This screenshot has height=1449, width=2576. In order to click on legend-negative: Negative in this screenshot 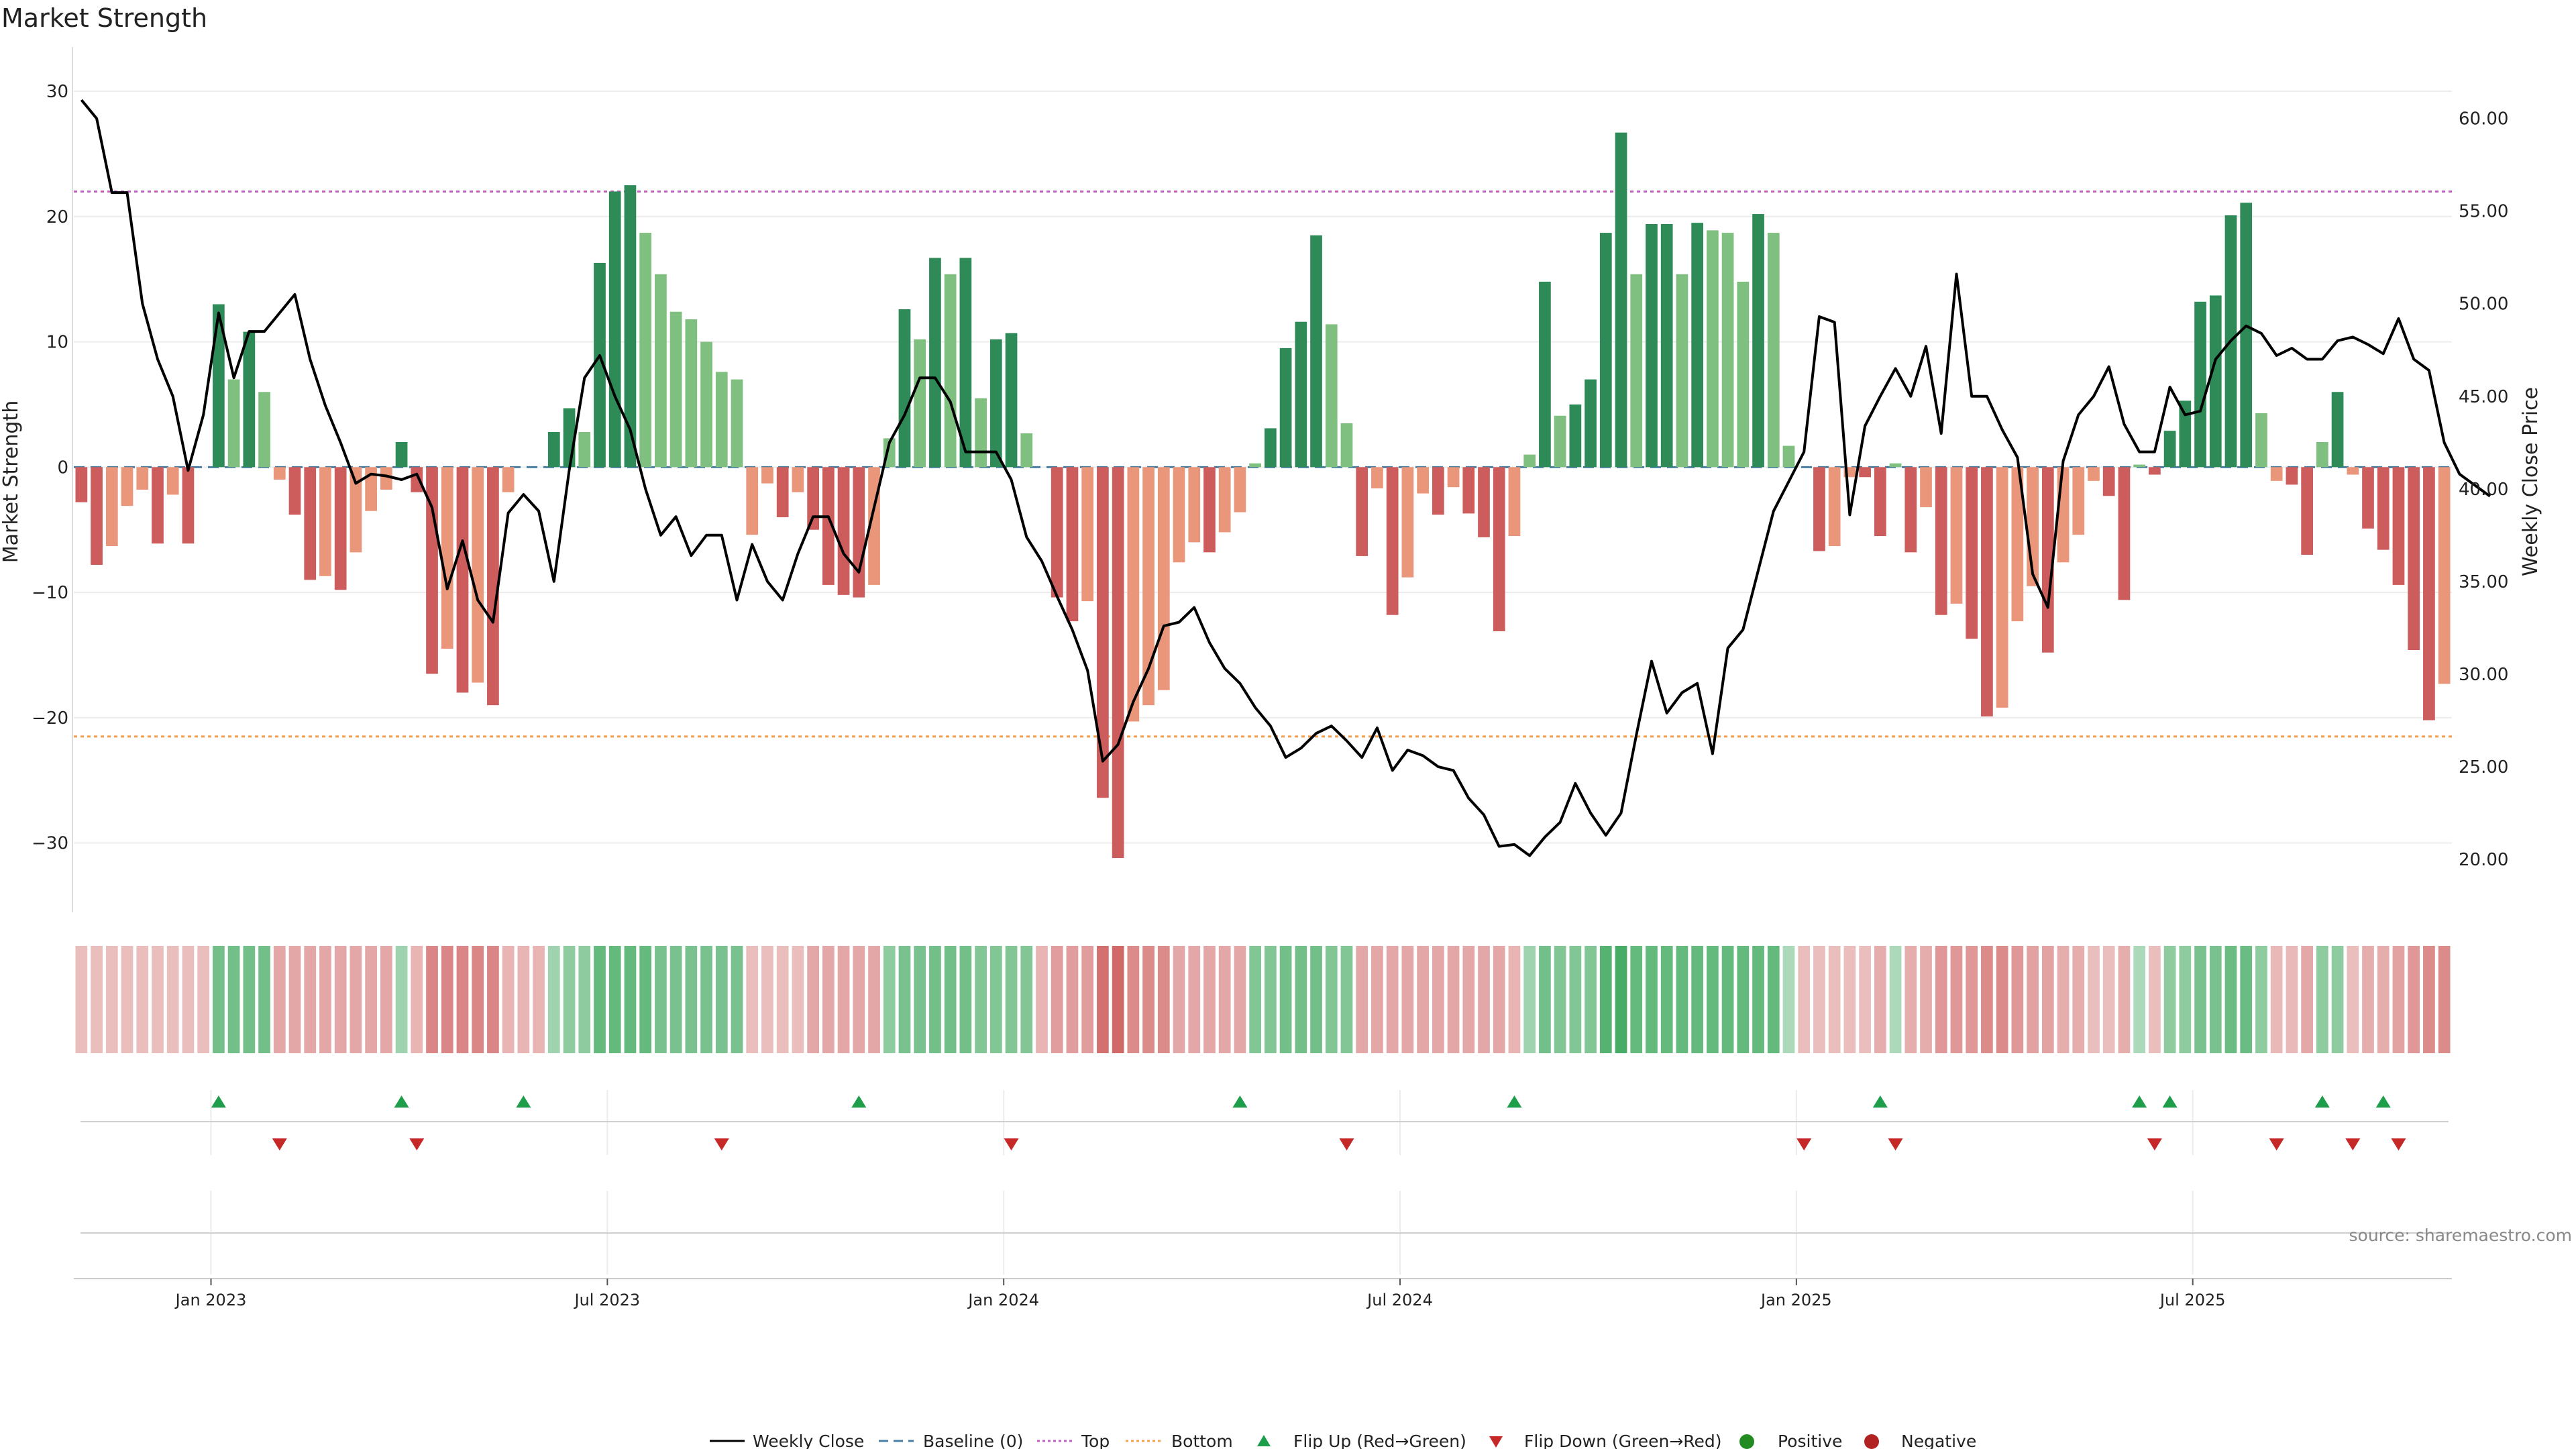, I will do `click(1920, 1440)`.